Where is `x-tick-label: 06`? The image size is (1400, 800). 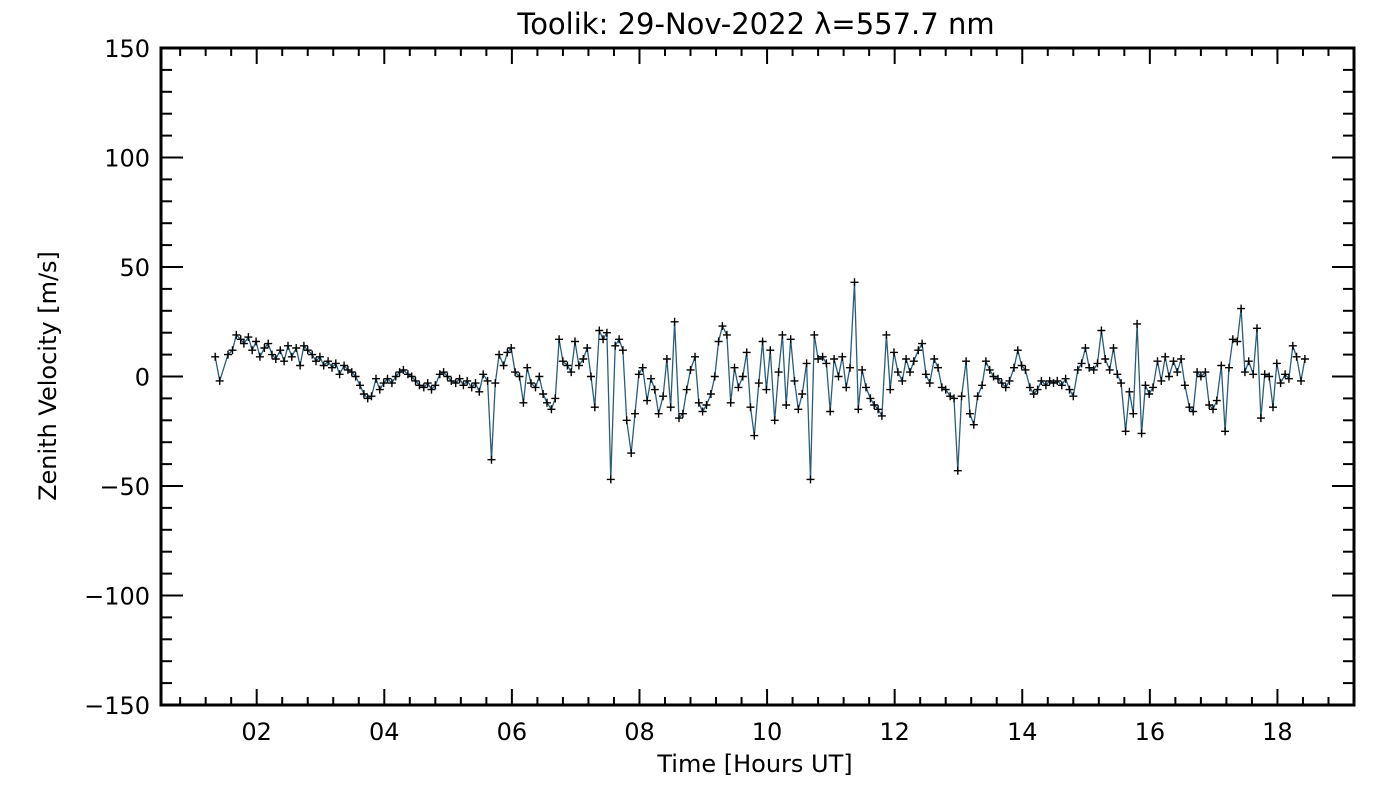 x-tick-label: 06 is located at coordinates (512, 732).